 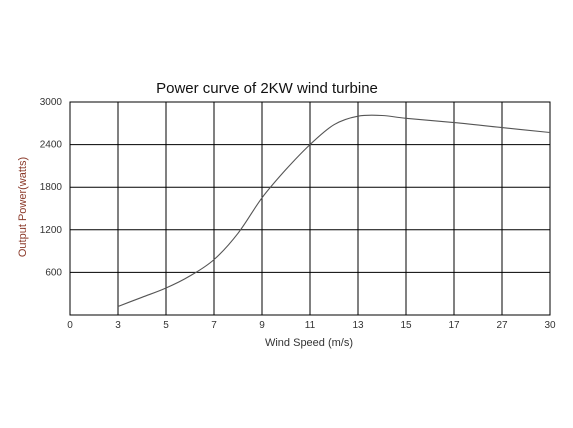 What do you see at coordinates (53, 272) in the screenshot?
I see `y-tick-label: 600` at bounding box center [53, 272].